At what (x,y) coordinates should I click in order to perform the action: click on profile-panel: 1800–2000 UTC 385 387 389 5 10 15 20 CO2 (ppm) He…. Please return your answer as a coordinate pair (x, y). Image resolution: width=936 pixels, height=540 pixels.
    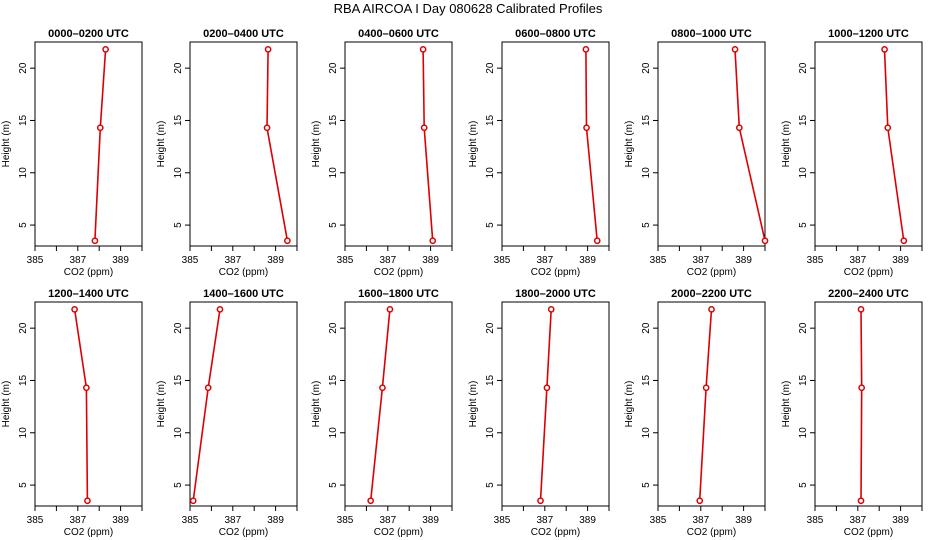
    Looking at the image, I should click on (539, 413).